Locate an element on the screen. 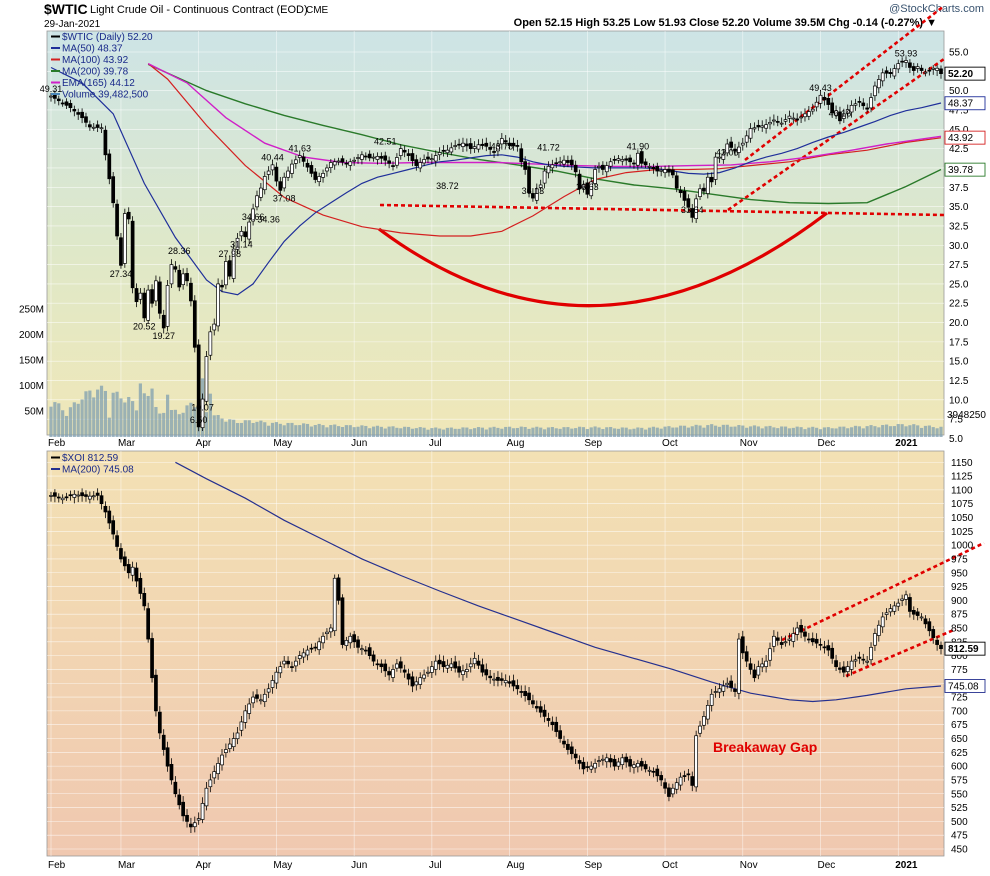 Image resolution: width=990 pixels, height=876 pixels. symbol-title: $WTIC is located at coordinates (66, 9).